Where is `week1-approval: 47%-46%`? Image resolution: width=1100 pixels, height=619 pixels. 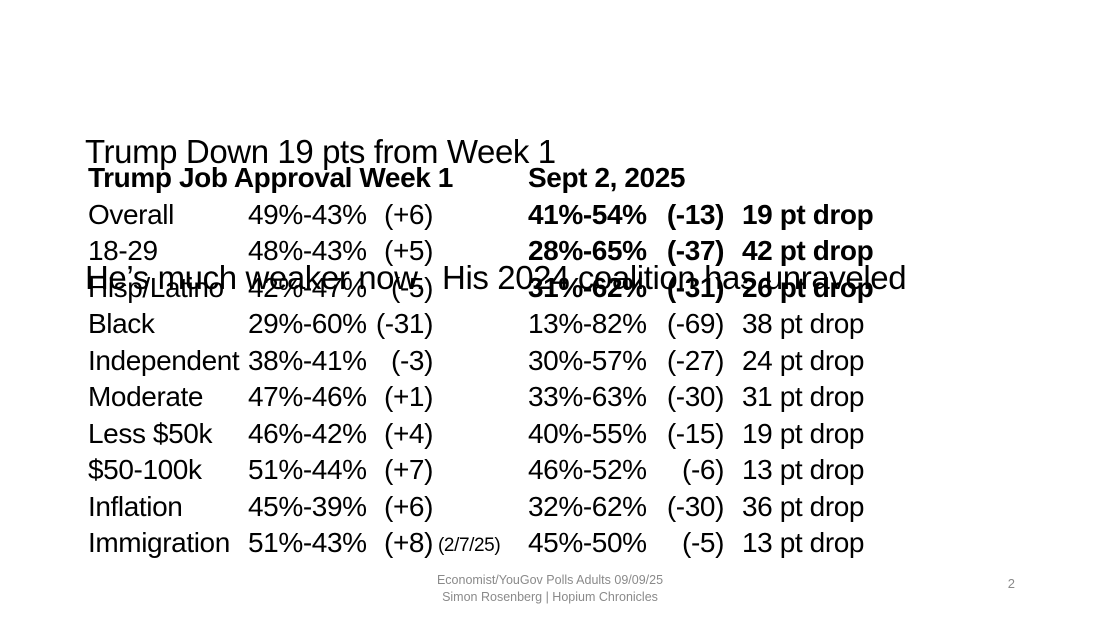
week1-approval: 47%-46% is located at coordinates (307, 396).